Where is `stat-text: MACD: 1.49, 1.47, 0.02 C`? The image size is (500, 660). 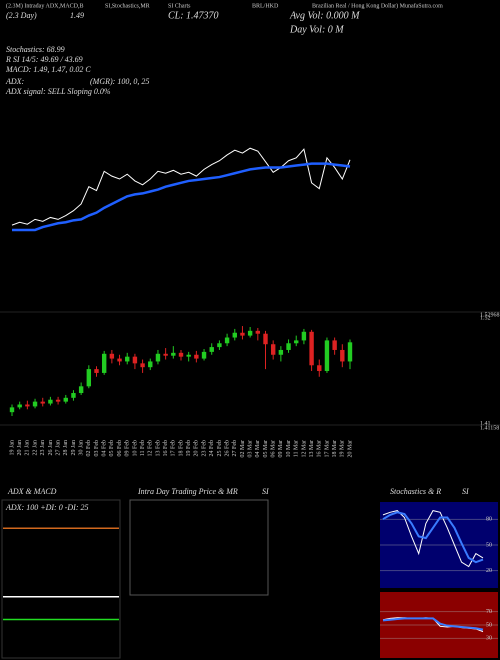 stat-text: MACD: 1.49, 1.47, 0.02 C is located at coordinates (48, 69).